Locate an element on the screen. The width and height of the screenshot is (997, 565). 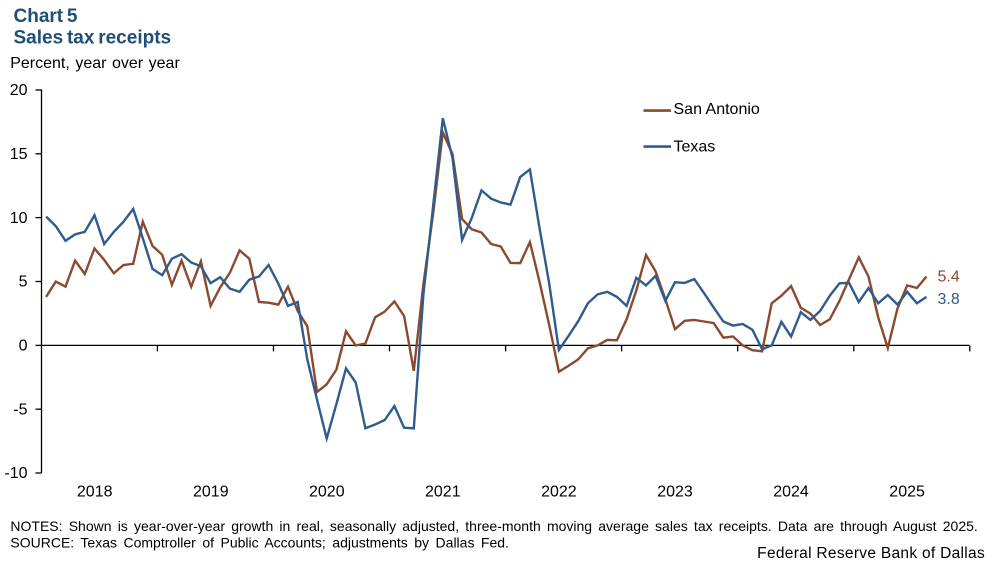
svg-text: Texas is located at coordinates (695, 146).